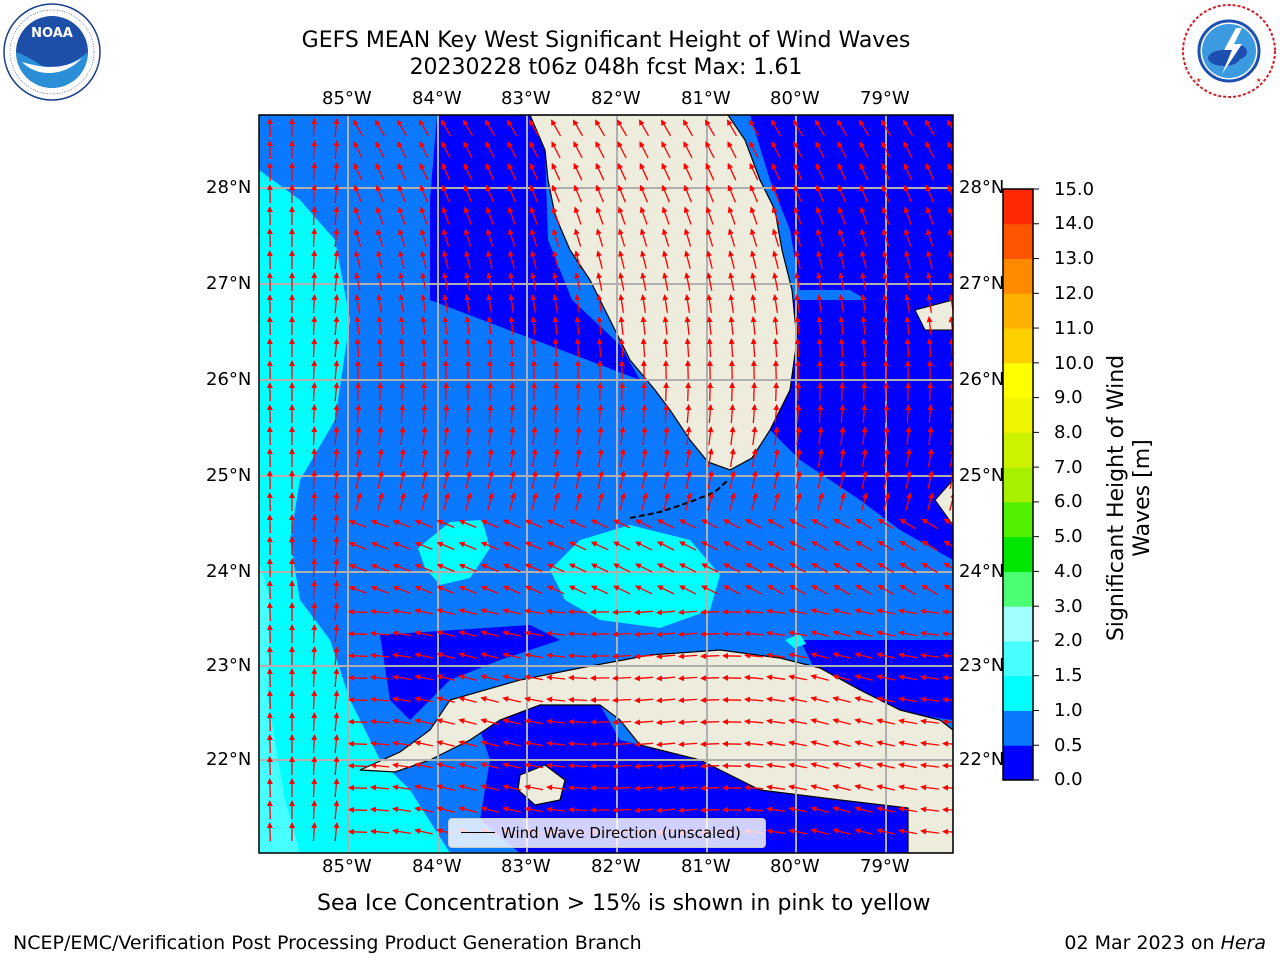 The height and width of the screenshot is (960, 1280). I want to click on lon-label-bottom: 85°W, so click(347, 866).